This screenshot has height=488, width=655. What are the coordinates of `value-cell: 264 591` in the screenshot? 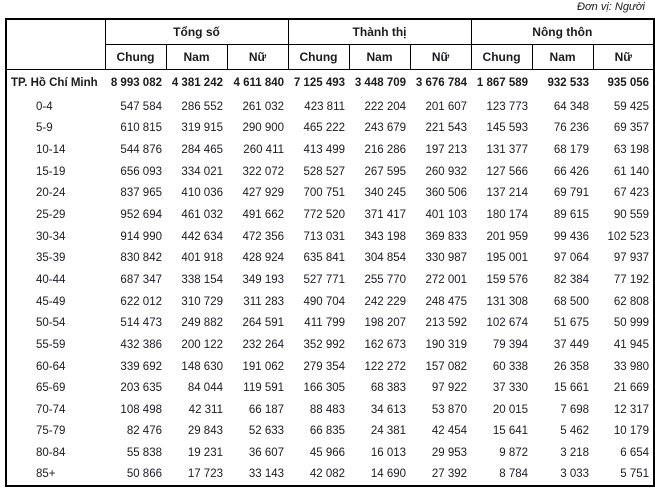 It's located at (263, 323).